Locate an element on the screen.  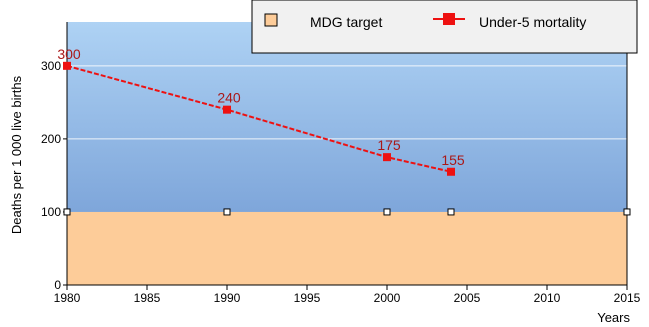
legend-swatch-target is located at coordinates (271, 20).